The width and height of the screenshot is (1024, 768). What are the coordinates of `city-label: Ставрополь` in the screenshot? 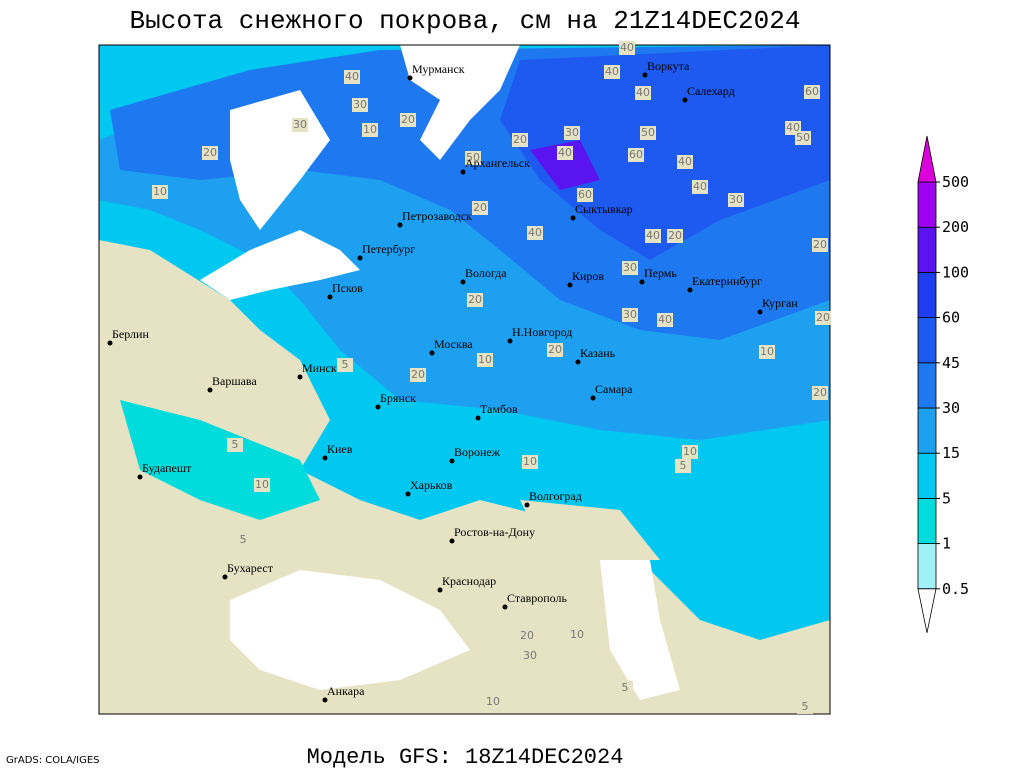 It's located at (537, 598).